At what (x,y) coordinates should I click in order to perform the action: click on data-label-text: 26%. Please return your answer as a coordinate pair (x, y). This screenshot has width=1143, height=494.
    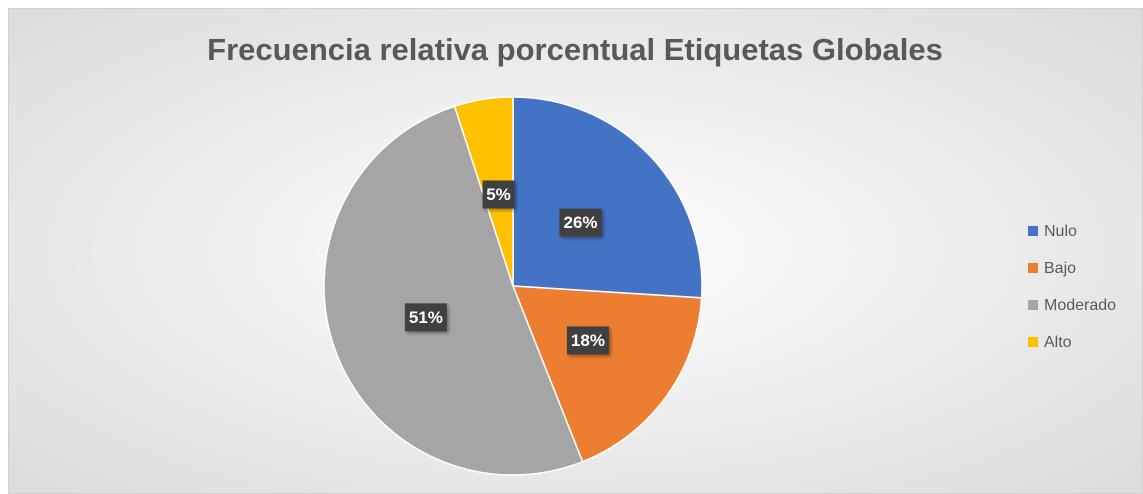
    Looking at the image, I should click on (580, 222).